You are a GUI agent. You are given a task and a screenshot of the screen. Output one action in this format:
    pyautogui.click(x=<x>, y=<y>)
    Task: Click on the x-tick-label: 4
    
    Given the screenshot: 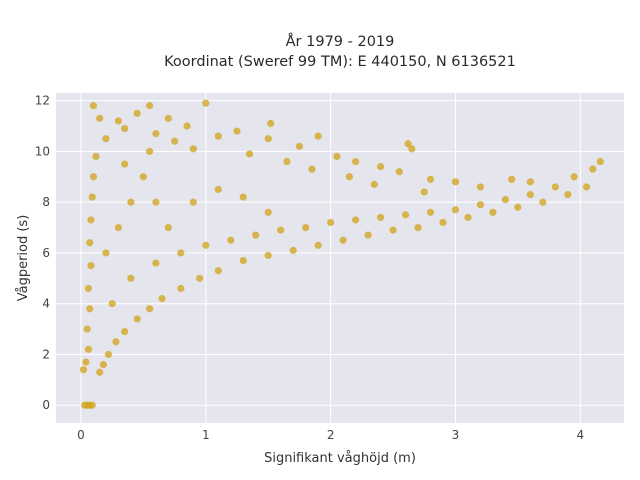 What is the action you would take?
    pyautogui.click(x=580, y=435)
    